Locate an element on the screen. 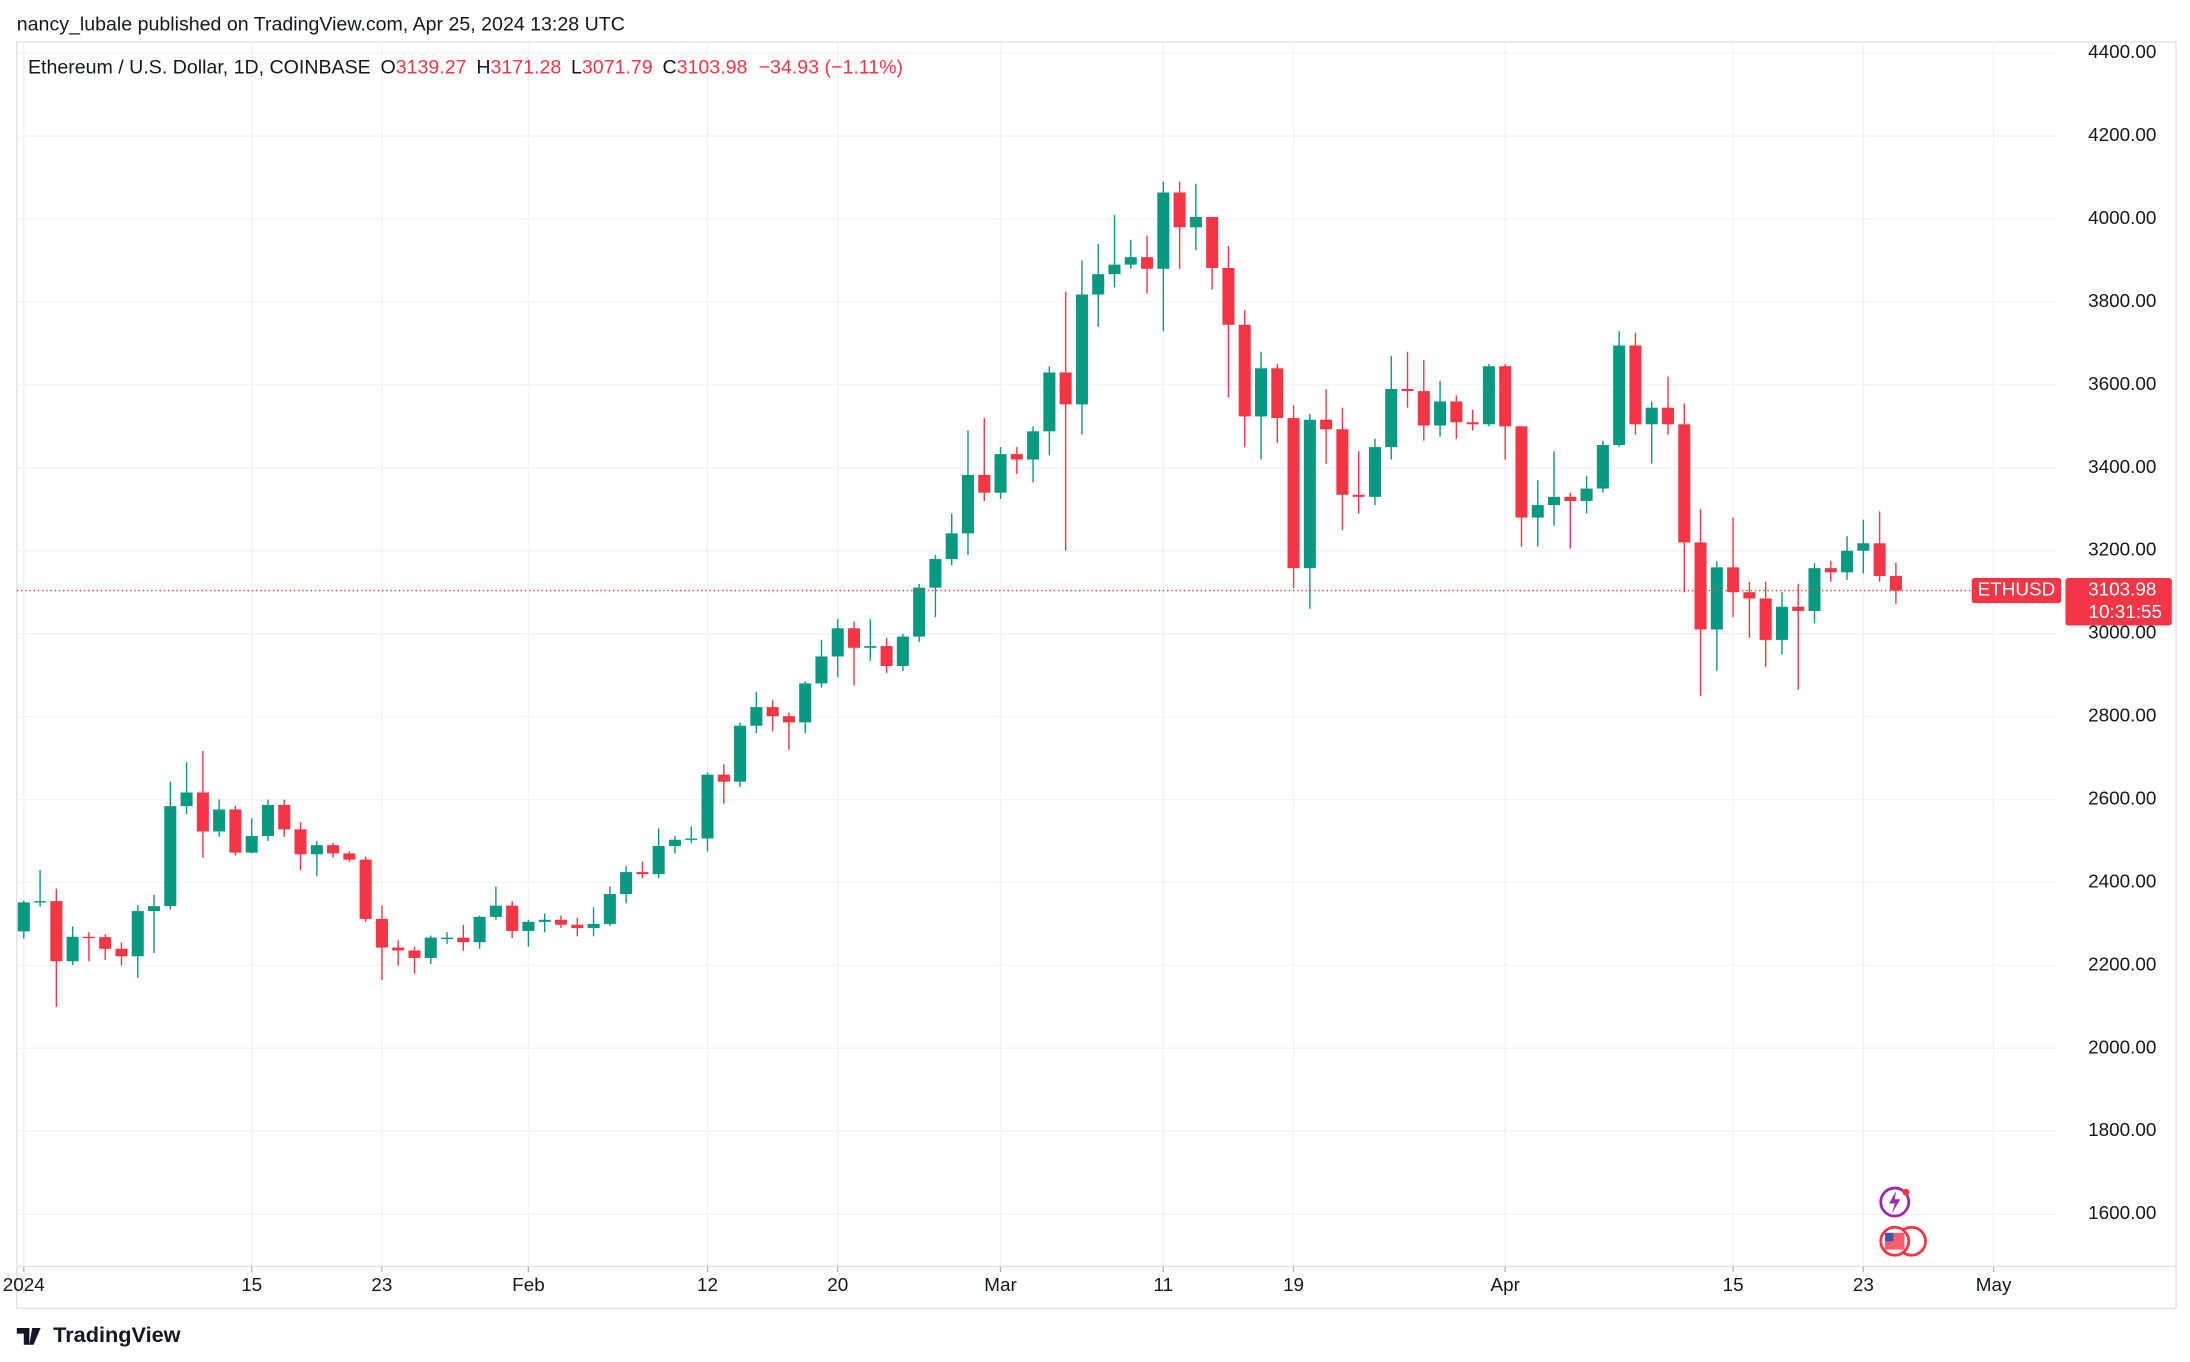 The width and height of the screenshot is (2190, 1362). x-tick-label: May is located at coordinates (1994, 1285).